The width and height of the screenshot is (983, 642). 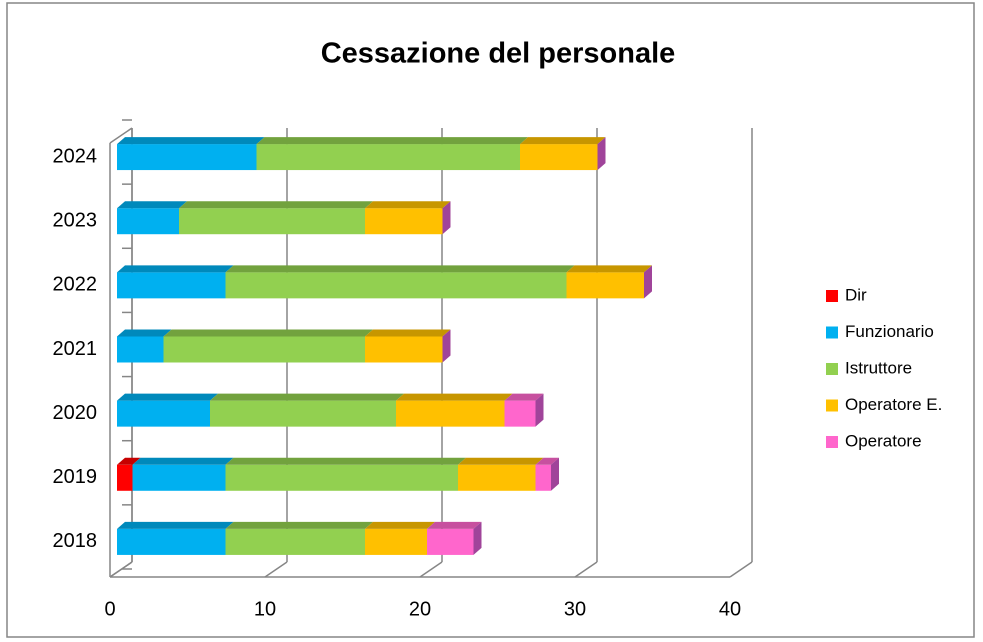 I want to click on y-tick-label: 2019, so click(x=75, y=477).